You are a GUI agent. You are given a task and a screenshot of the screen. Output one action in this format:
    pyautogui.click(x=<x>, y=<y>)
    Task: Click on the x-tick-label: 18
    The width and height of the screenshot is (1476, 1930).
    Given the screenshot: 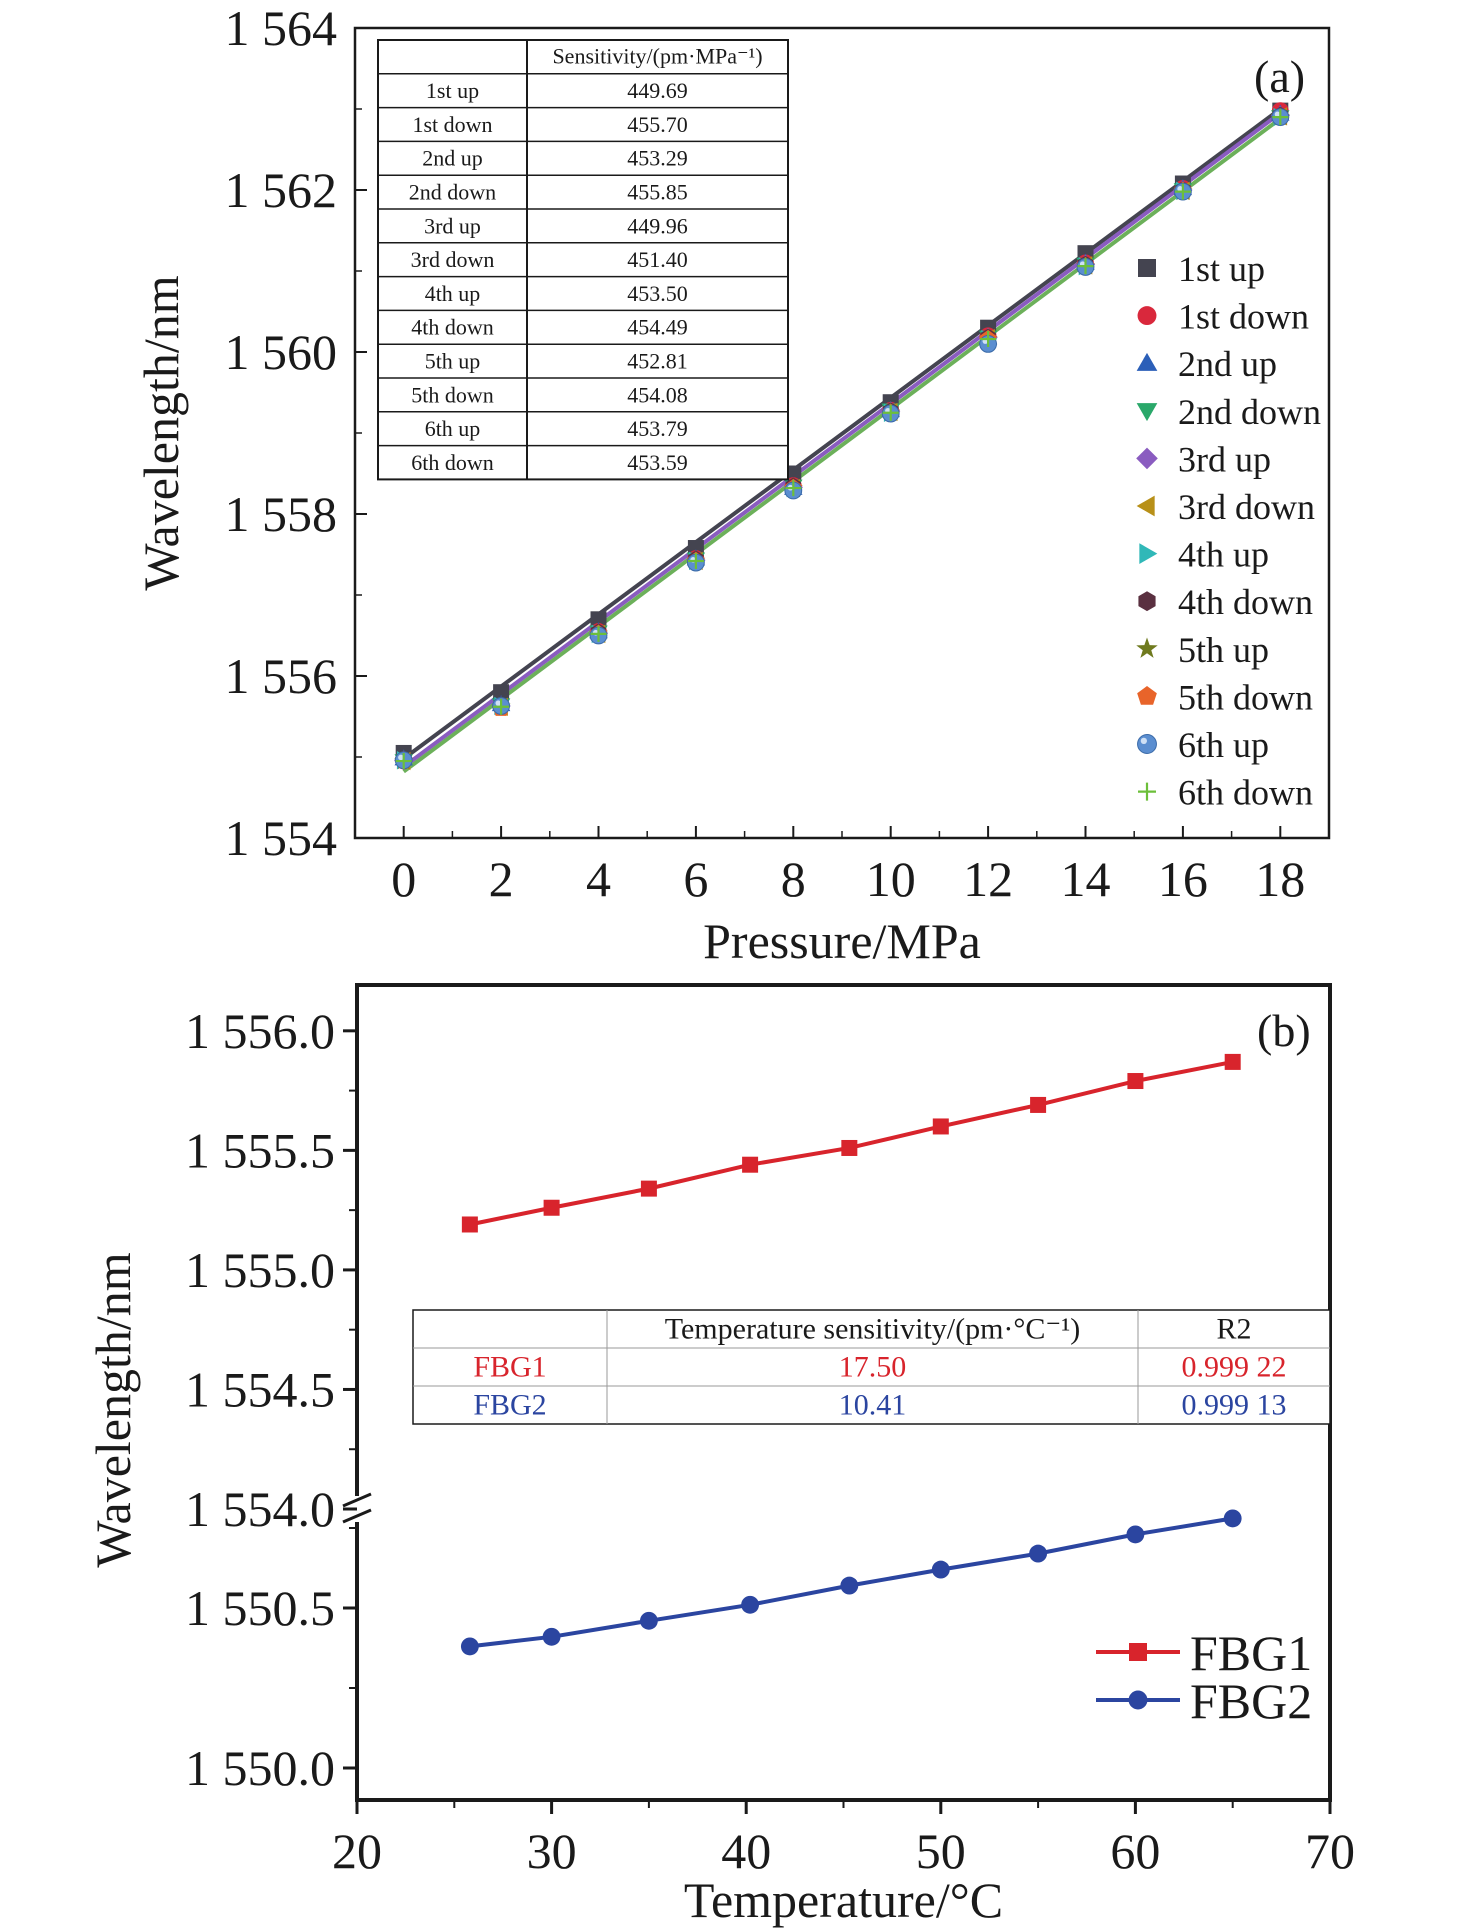 What is the action you would take?
    pyautogui.click(x=1280, y=879)
    